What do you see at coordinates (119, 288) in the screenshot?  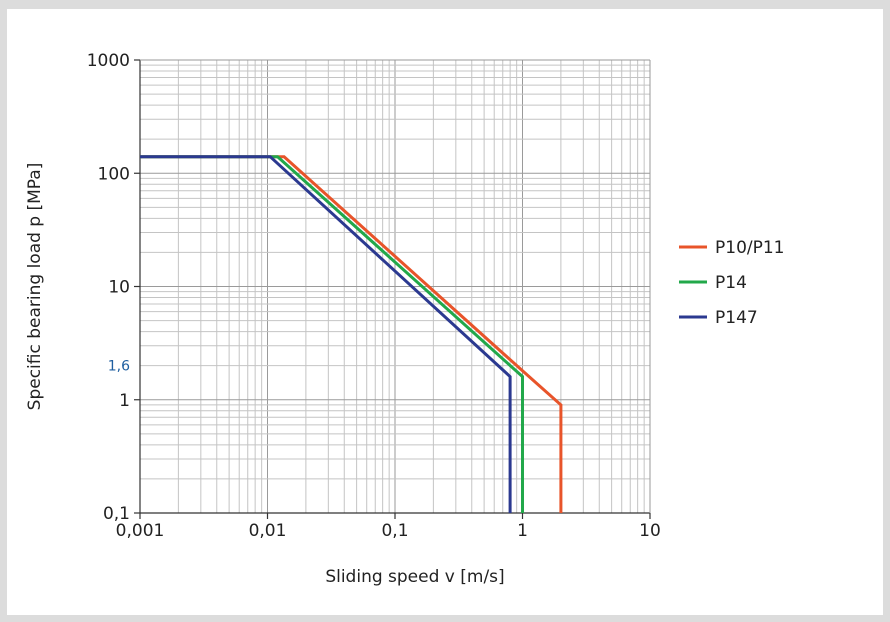 I see `y-tick-label: 10` at bounding box center [119, 288].